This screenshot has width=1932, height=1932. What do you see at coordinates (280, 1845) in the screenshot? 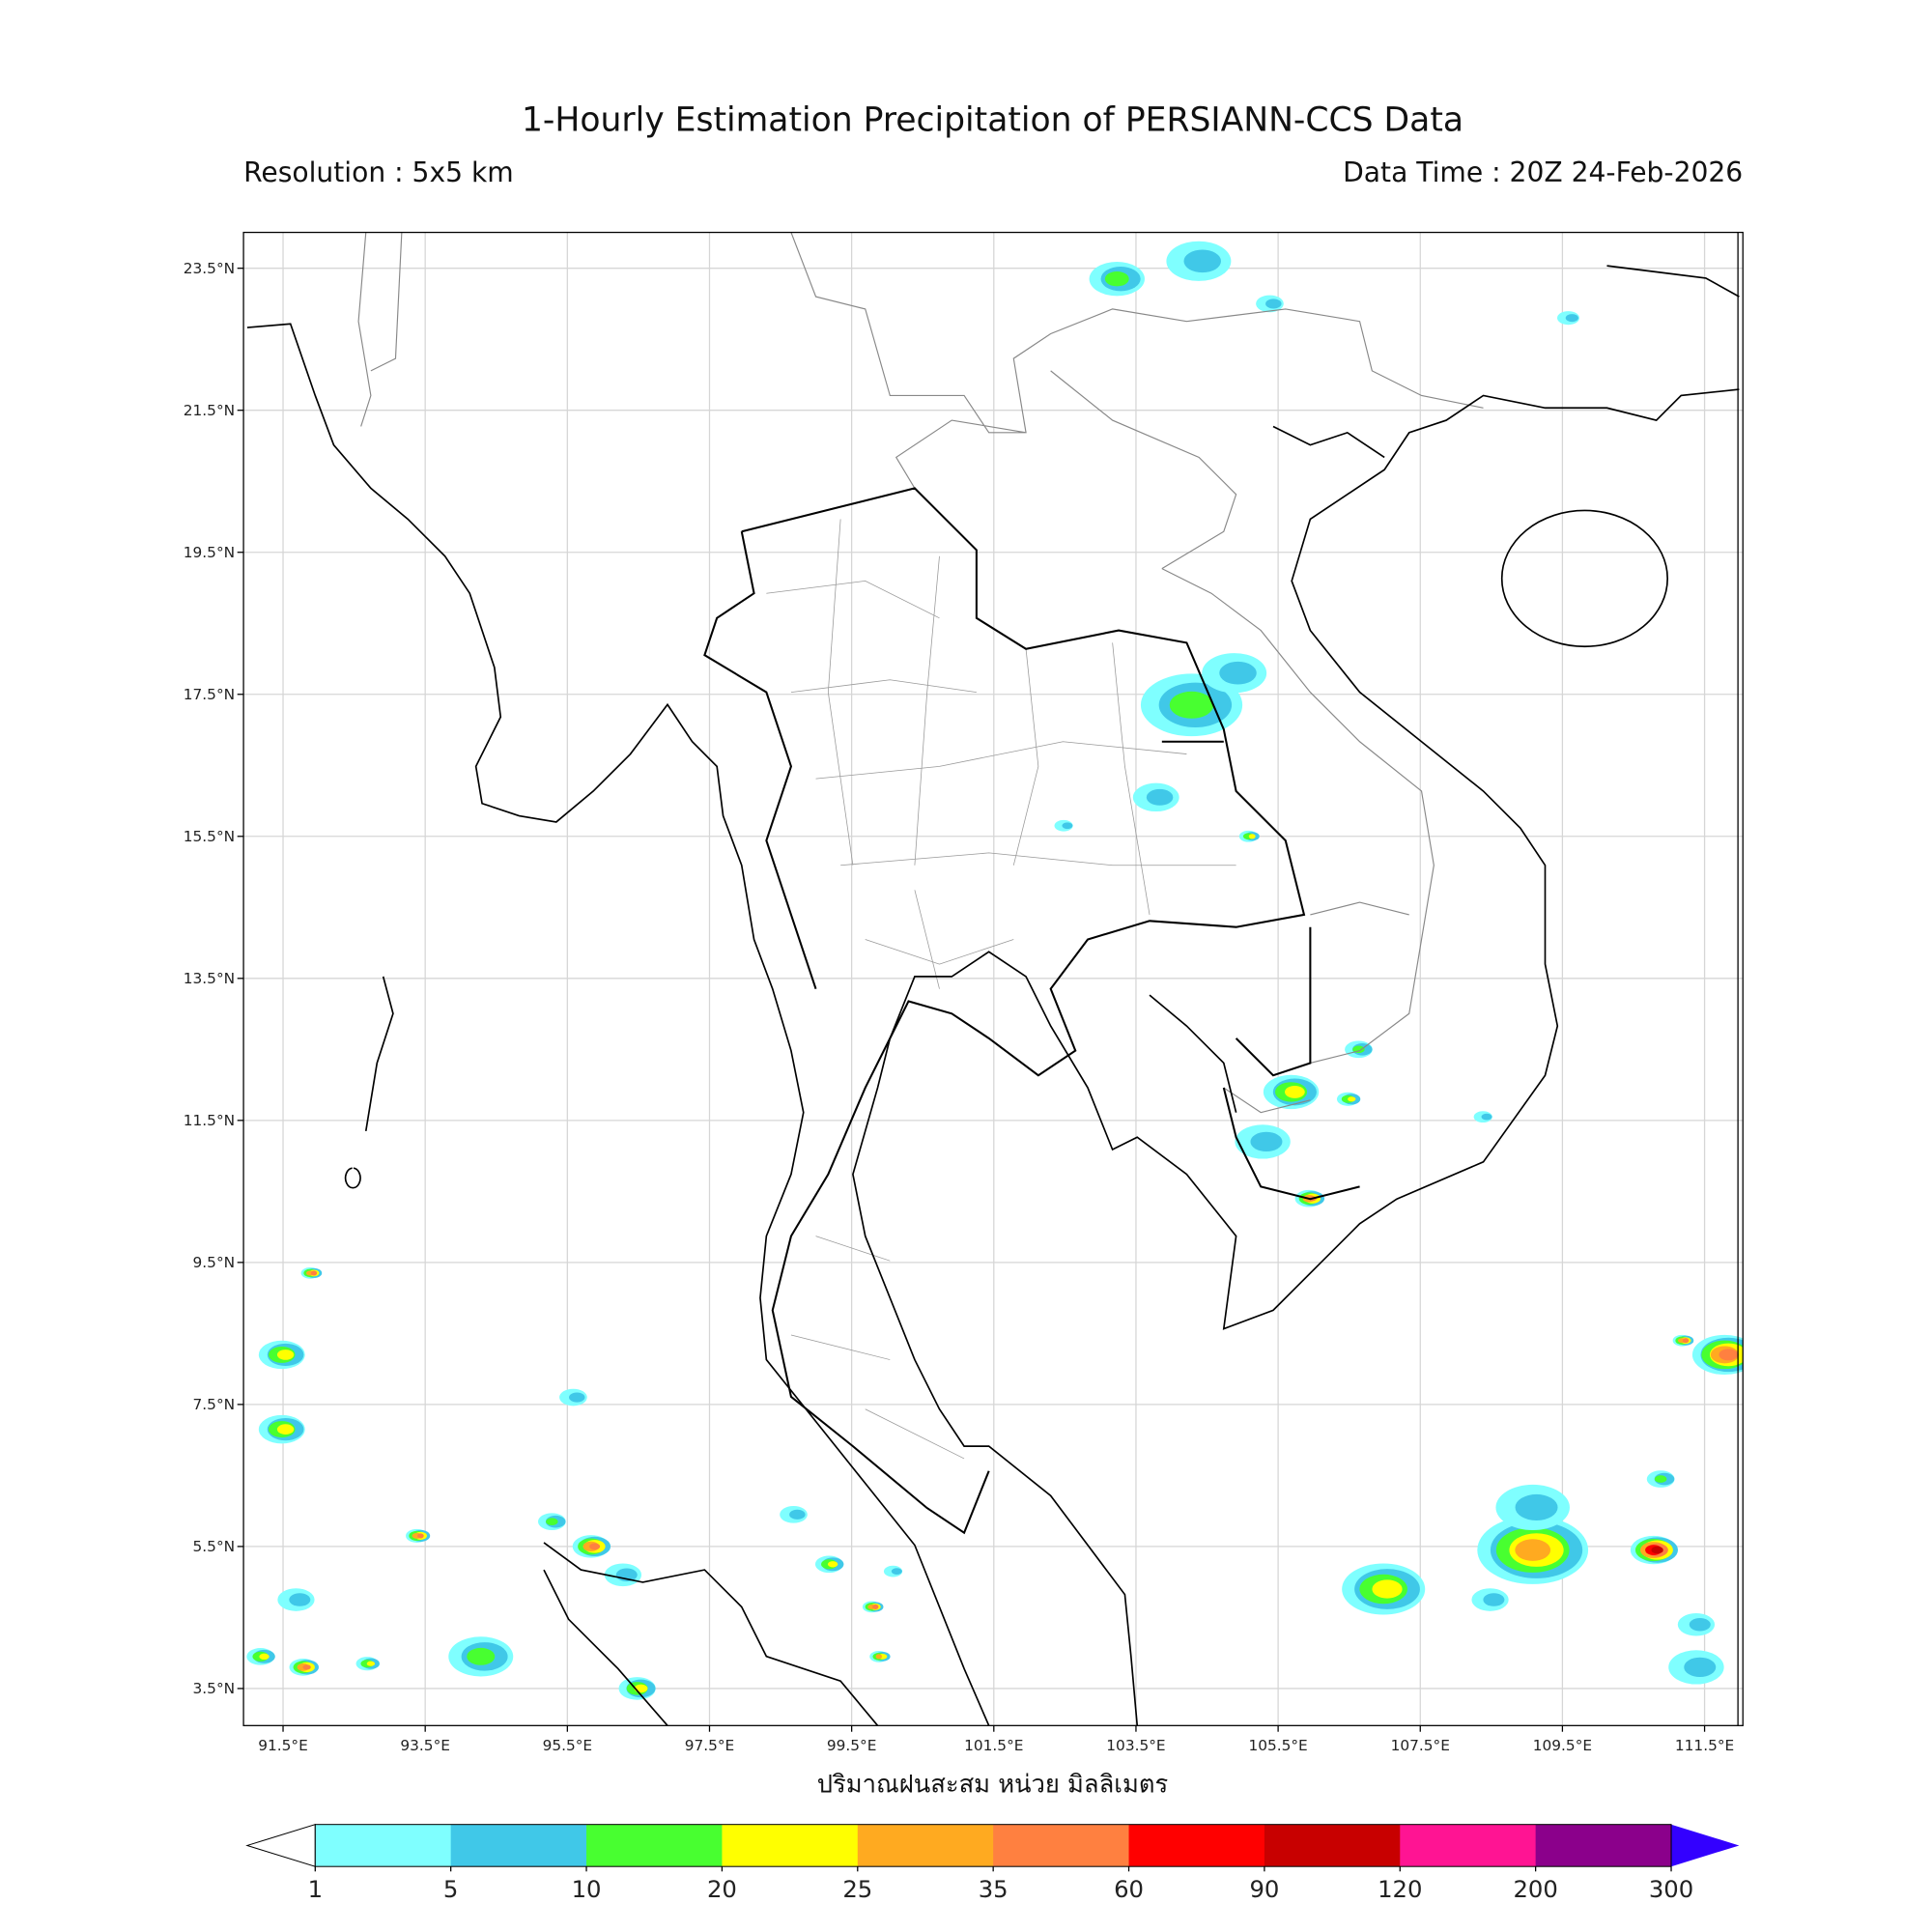
I see `colorbar-under-arrow` at bounding box center [280, 1845].